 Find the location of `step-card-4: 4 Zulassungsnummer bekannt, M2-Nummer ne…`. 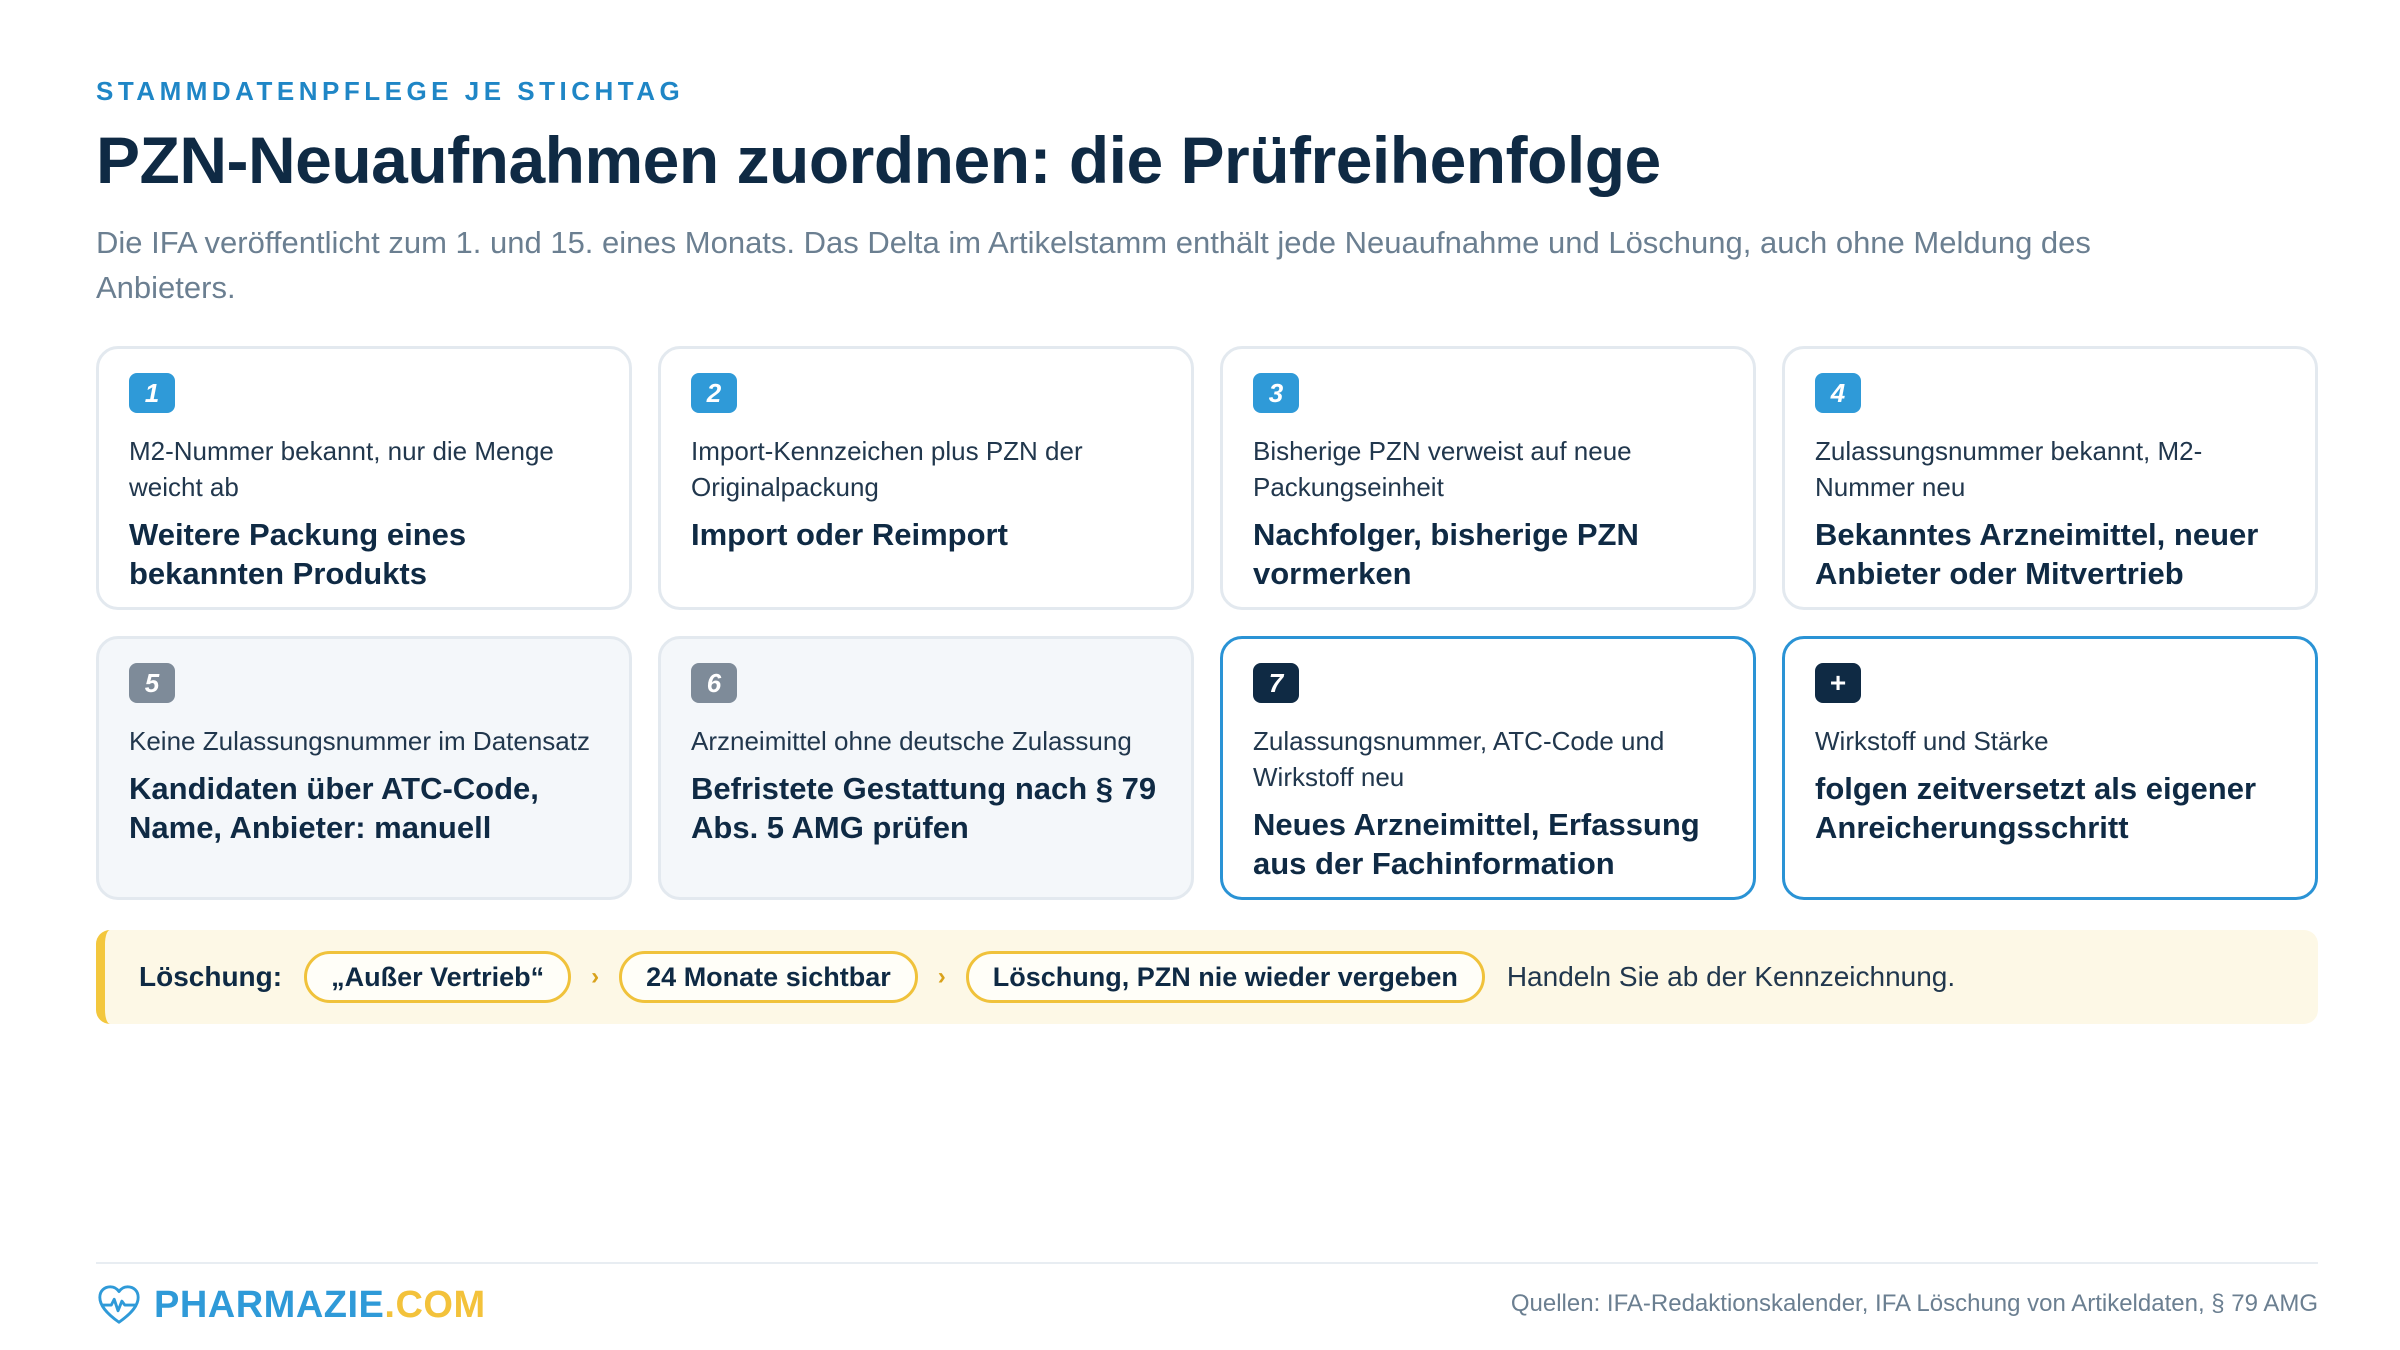

step-card-4: 4 Zulassungsnummer bekannt, M2-Nummer ne… is located at coordinates (2050, 478).